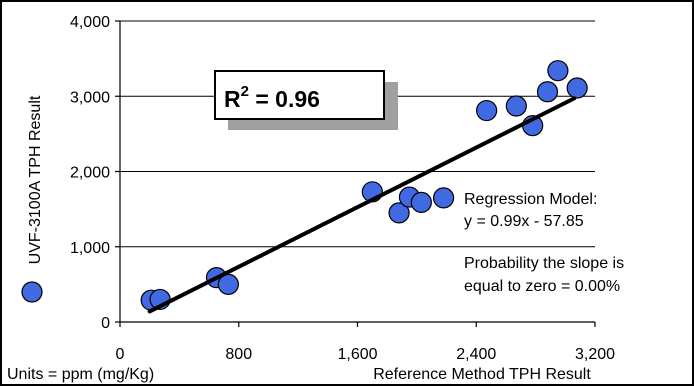 This screenshot has width=694, height=386. I want to click on legend-marker, so click(32, 292).